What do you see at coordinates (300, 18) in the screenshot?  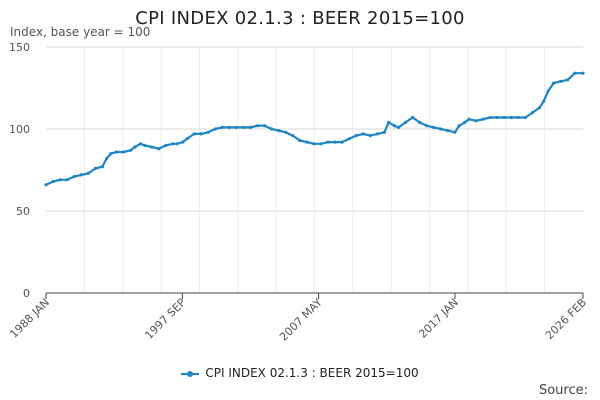 I see `chart-title: CPI INDEX 02.1.3 : BEER 2015=100` at bounding box center [300, 18].